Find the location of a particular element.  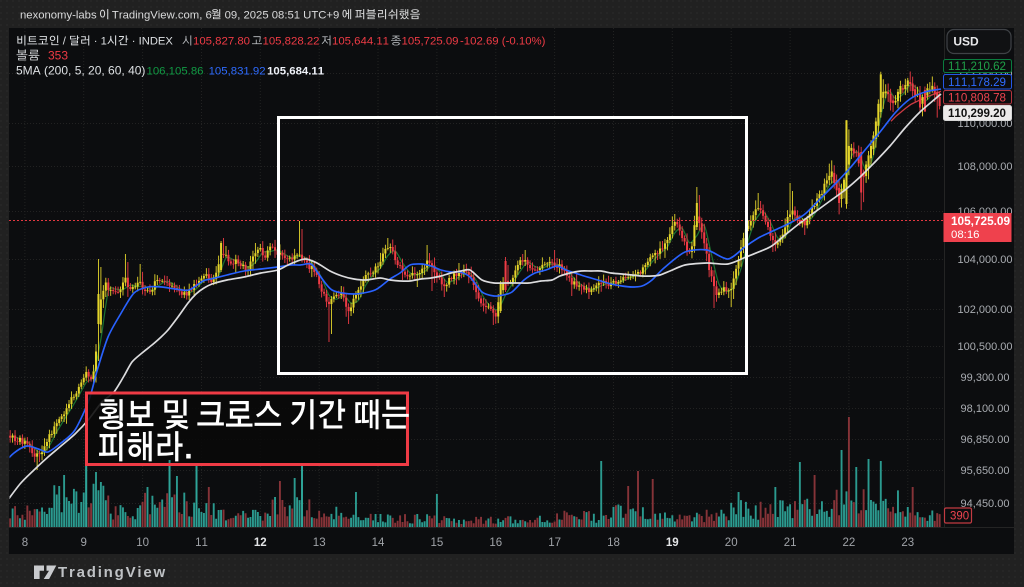

svg-text: 16 is located at coordinates (495, 543).